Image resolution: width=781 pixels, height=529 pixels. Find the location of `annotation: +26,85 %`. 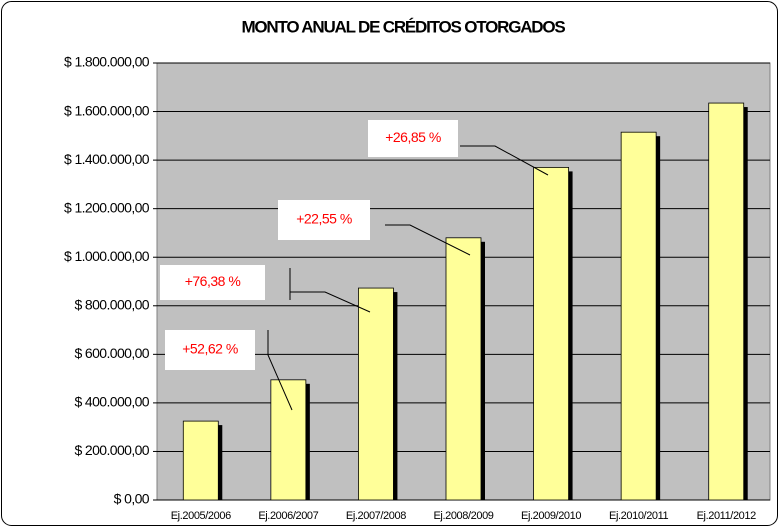

annotation: +26,85 % is located at coordinates (413, 137).